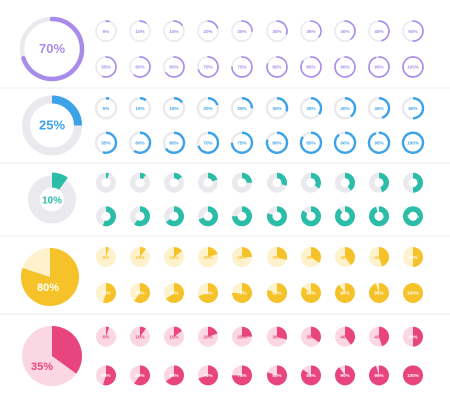 This screenshot has height=404, width=450. What do you see at coordinates (207, 336) in the screenshot?
I see `small-chart-label: 20%` at bounding box center [207, 336].